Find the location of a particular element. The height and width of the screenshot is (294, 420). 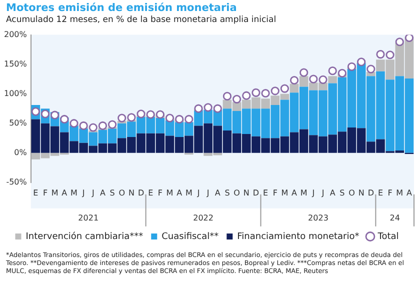

y-tick-label: 100% is located at coordinates (16, 93).